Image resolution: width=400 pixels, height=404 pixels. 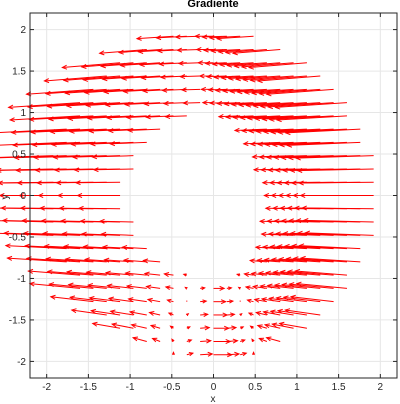 I want to click on x-axis-label: x, so click(x=213, y=399).